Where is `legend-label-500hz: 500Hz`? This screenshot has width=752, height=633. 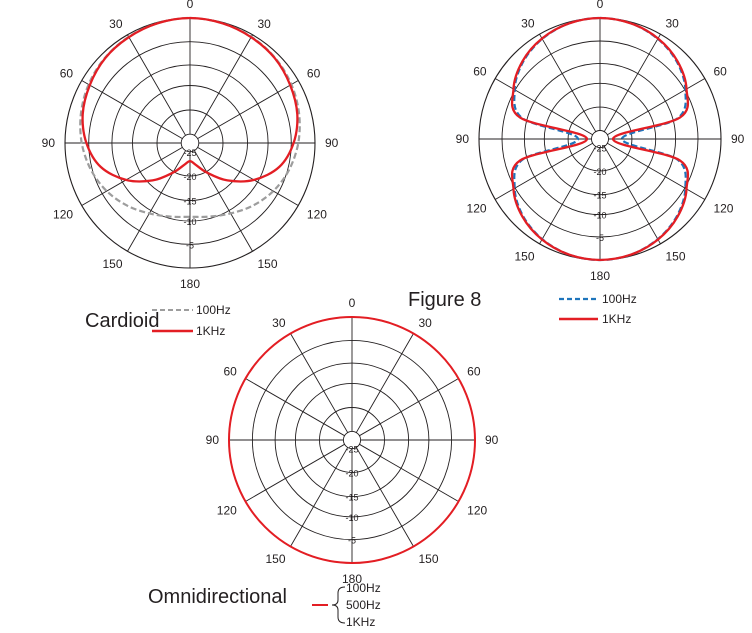
legend-label-500hz: 500Hz is located at coordinates (363, 605).